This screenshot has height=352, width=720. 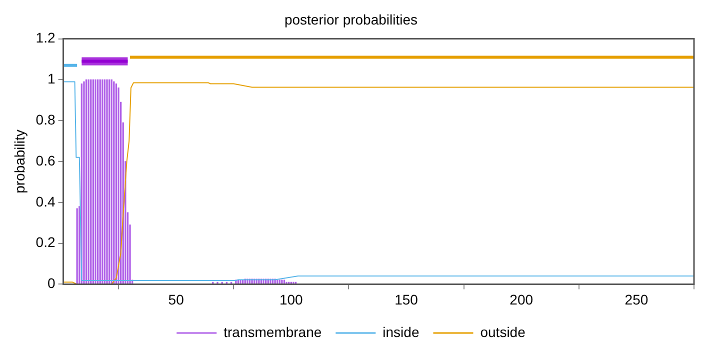 What do you see at coordinates (51, 78) in the screenshot?
I see `y-tick-label: 1` at bounding box center [51, 78].